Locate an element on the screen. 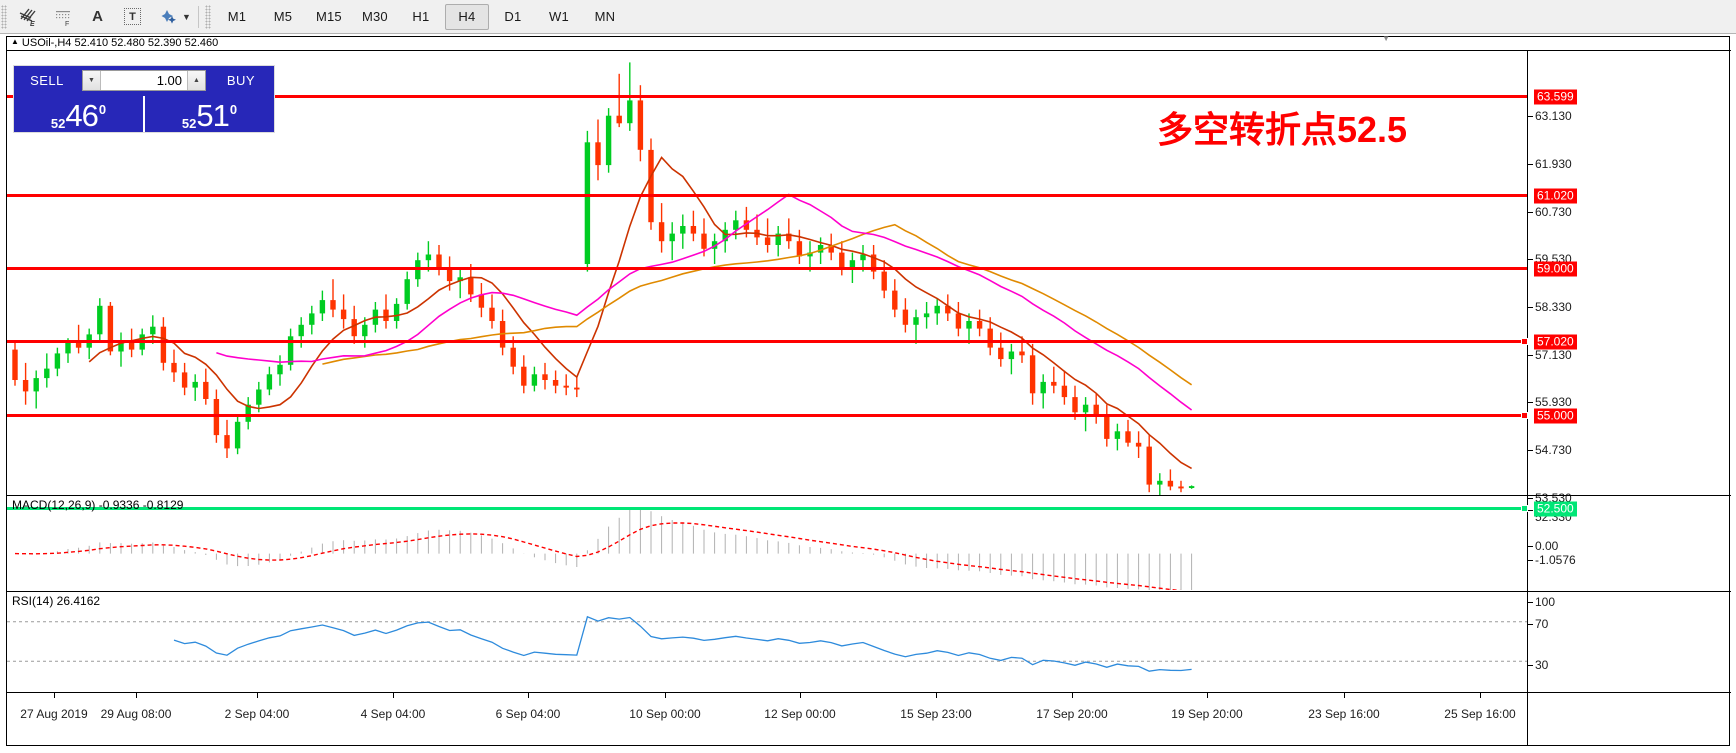  macd-axis: 1.670.00-1.0576 is located at coordinates (1629, 543).